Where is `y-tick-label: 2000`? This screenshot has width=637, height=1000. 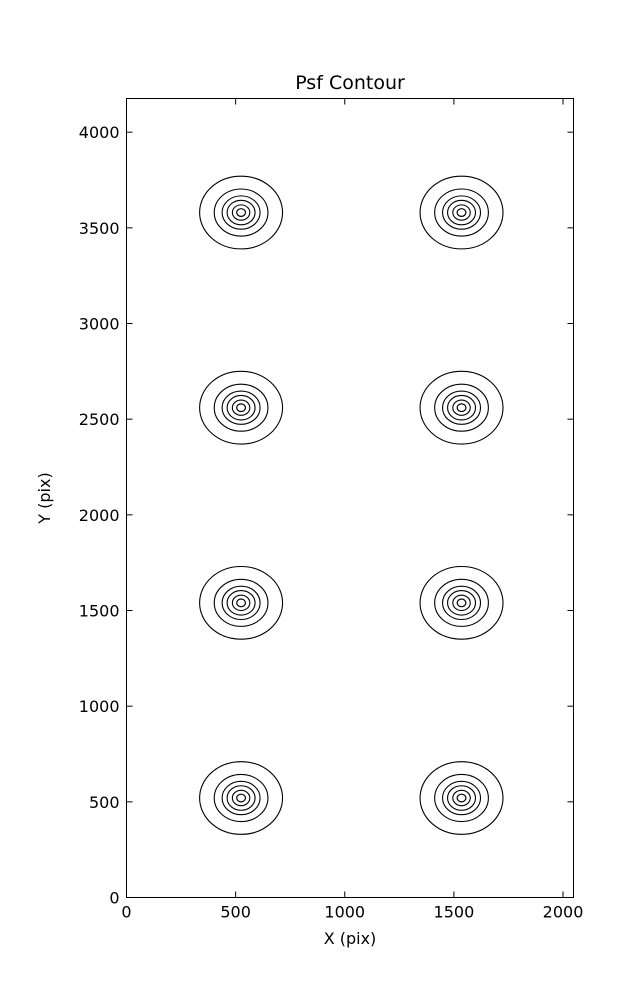
y-tick-label: 2000 is located at coordinates (99, 515).